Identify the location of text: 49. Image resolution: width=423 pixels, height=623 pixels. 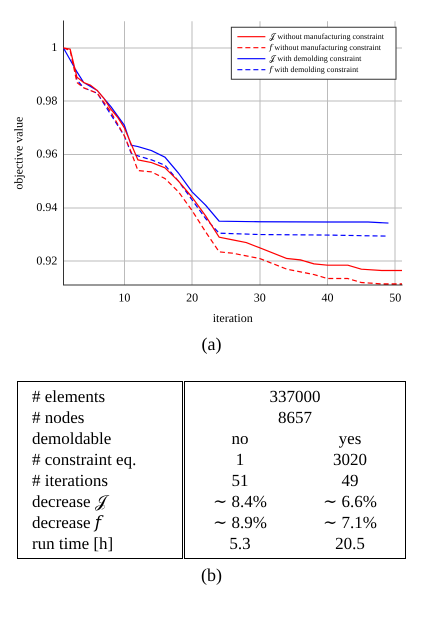
(350, 480).